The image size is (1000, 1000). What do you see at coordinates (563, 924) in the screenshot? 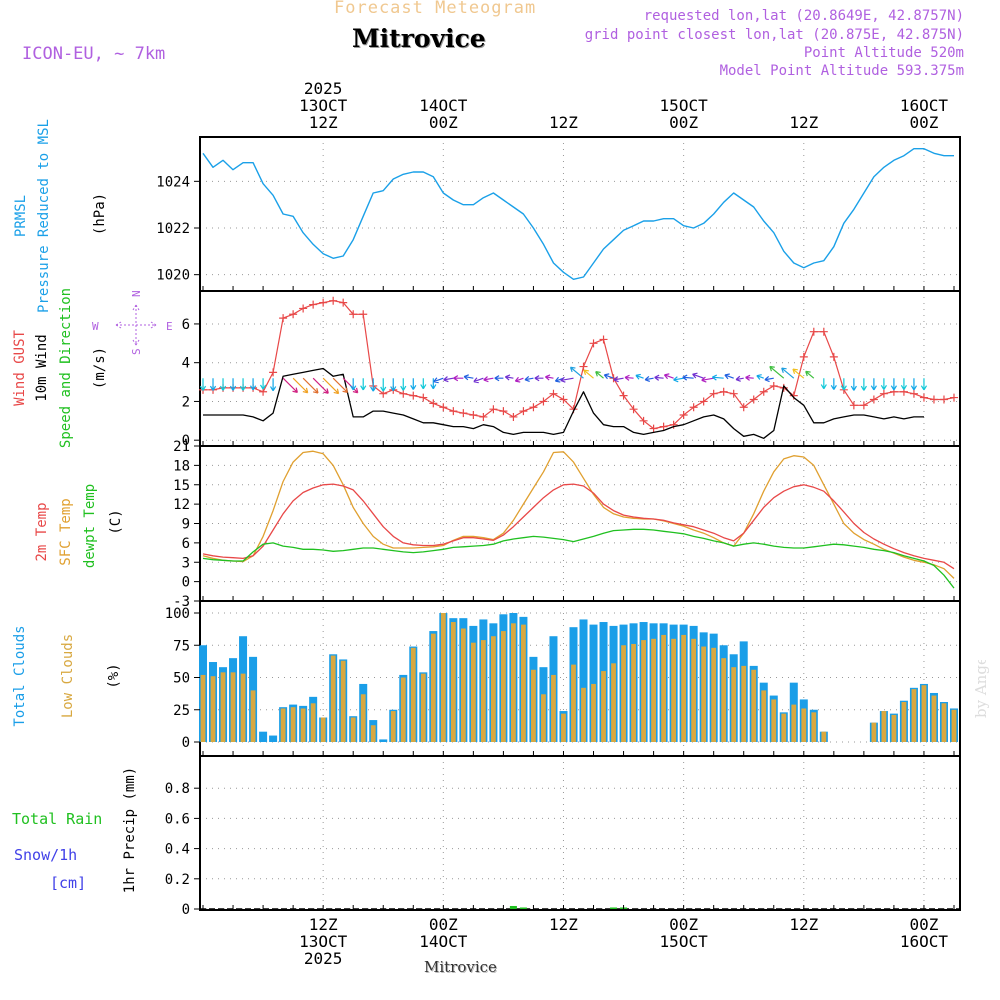
I see `x-label-bottom: 12Z` at bounding box center [563, 924].